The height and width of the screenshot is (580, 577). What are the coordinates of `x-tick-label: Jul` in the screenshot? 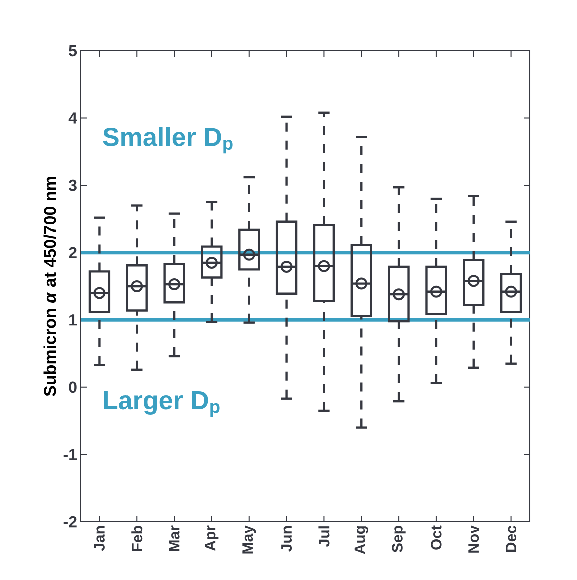 It's located at (324, 536).